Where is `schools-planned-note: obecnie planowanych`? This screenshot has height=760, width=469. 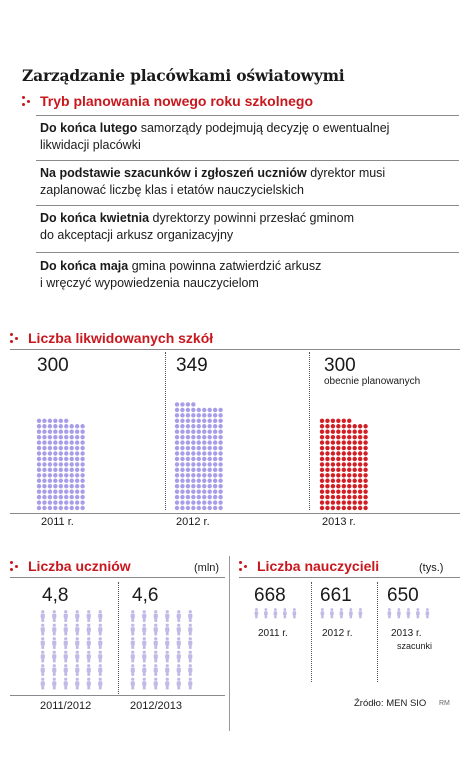
schools-planned-note: obecnie planowanych is located at coordinates (372, 381).